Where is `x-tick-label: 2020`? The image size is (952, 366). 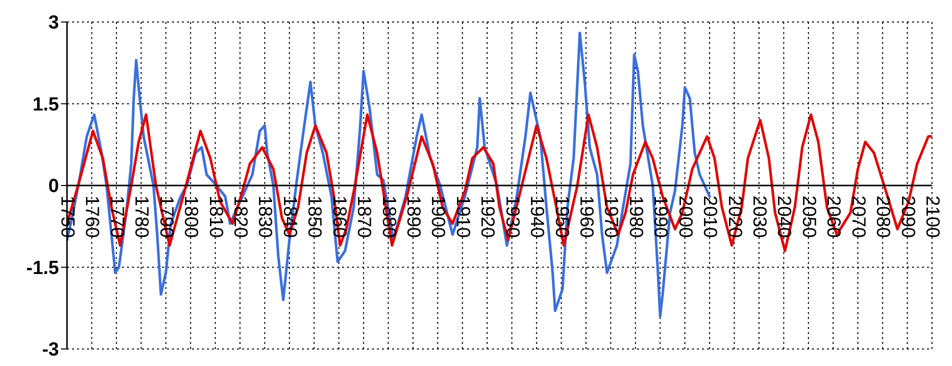 x-tick-label: 2020 is located at coordinates (734, 217).